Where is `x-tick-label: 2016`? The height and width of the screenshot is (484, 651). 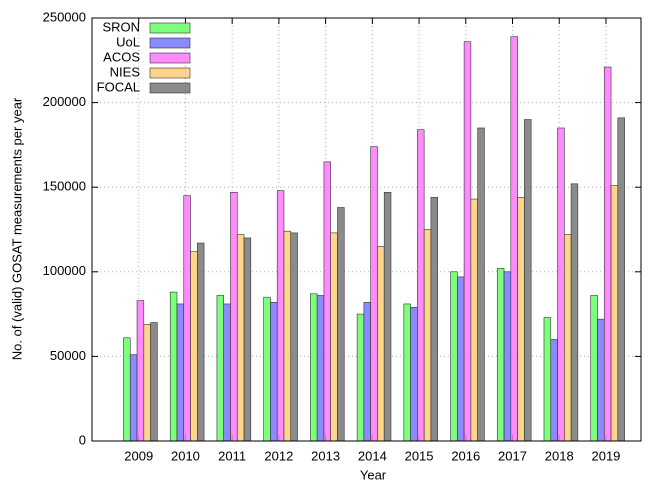
x-tick-label: 2016 is located at coordinates (465, 455).